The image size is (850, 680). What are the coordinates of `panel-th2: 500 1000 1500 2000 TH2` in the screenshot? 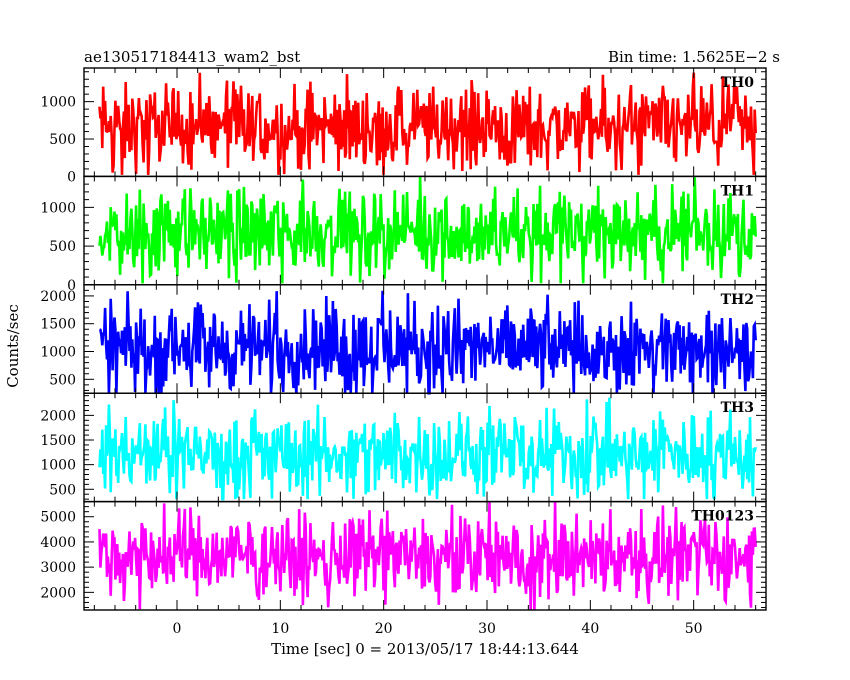 It's located at (403, 339).